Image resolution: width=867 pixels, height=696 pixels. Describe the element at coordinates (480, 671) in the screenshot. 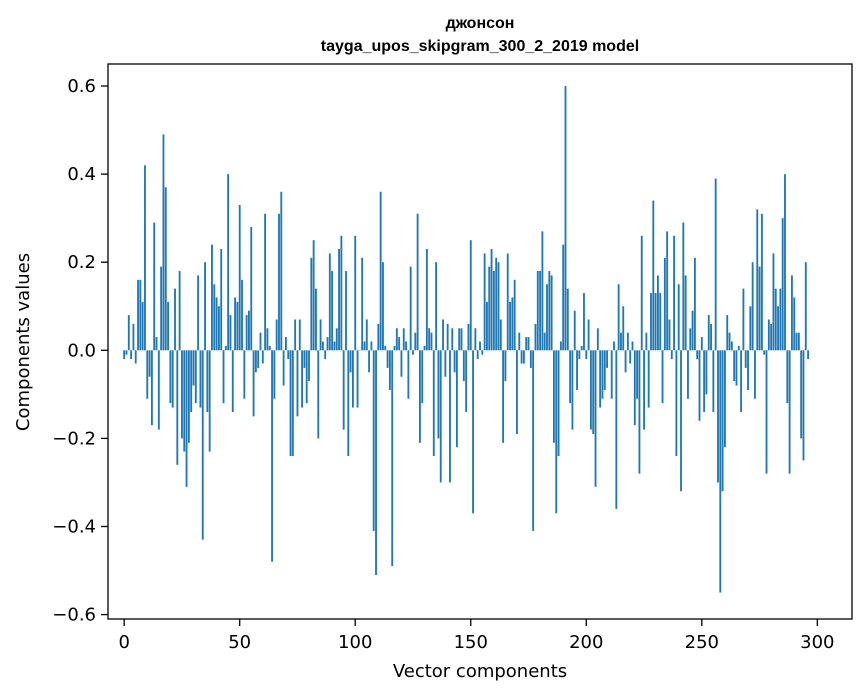

I see `x-axis-label: Vector components` at that location.